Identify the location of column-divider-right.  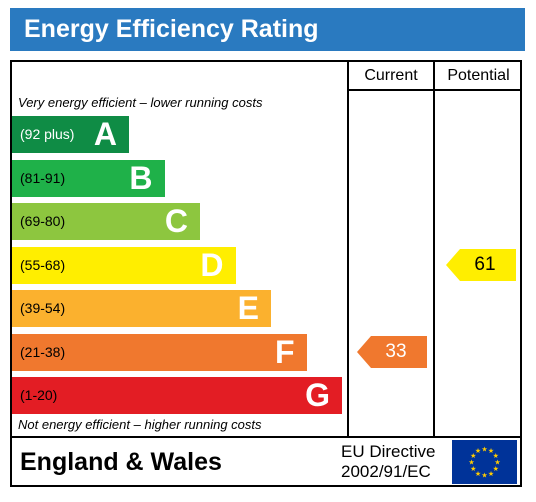
(434, 248).